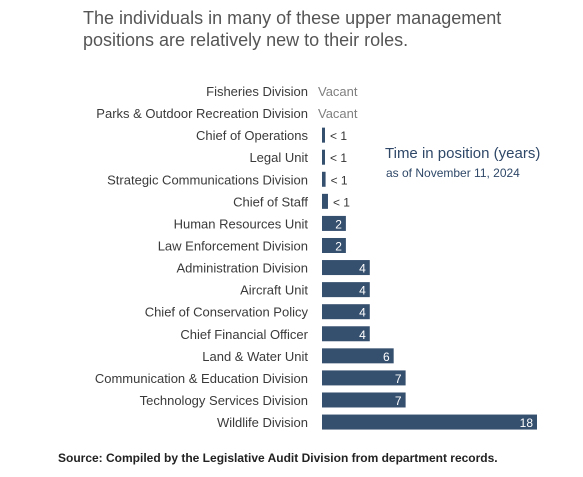 Image resolution: width=583 pixels, height=477 pixels. Describe the element at coordinates (338, 224) in the screenshot. I see `value-label-human-resources-unit: 2` at that location.